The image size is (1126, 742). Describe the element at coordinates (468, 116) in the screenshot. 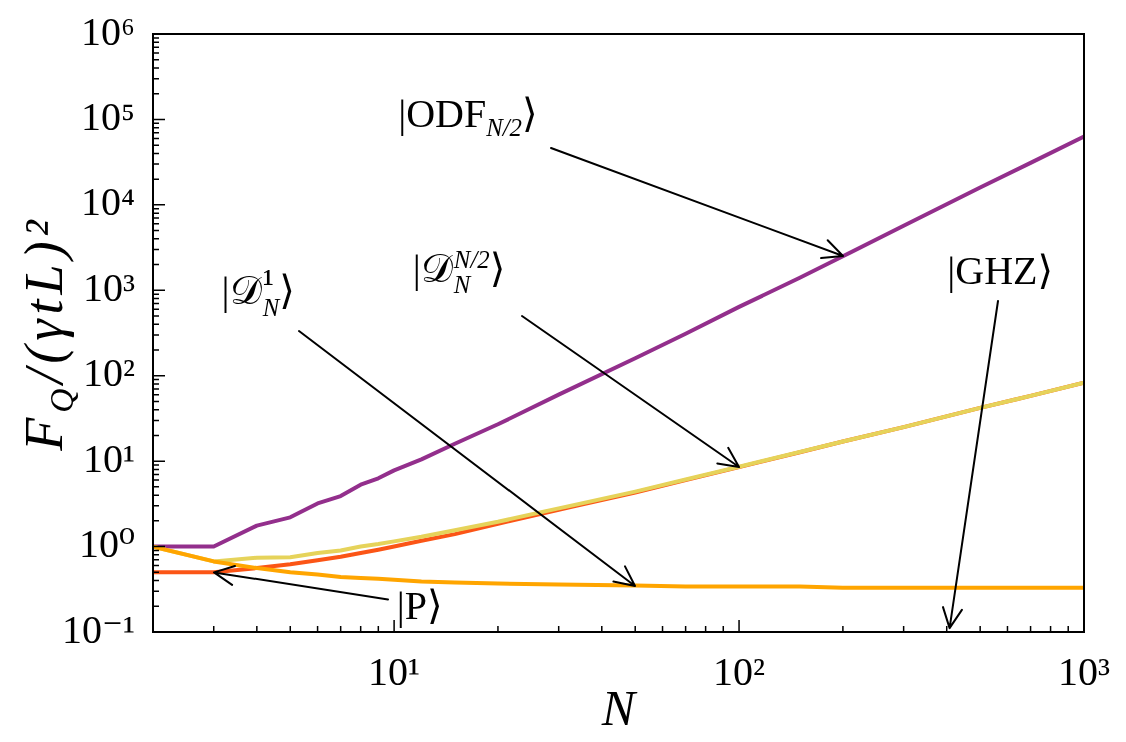

I see `annotation: |ODF$_{N/2}$⟩` at that location.